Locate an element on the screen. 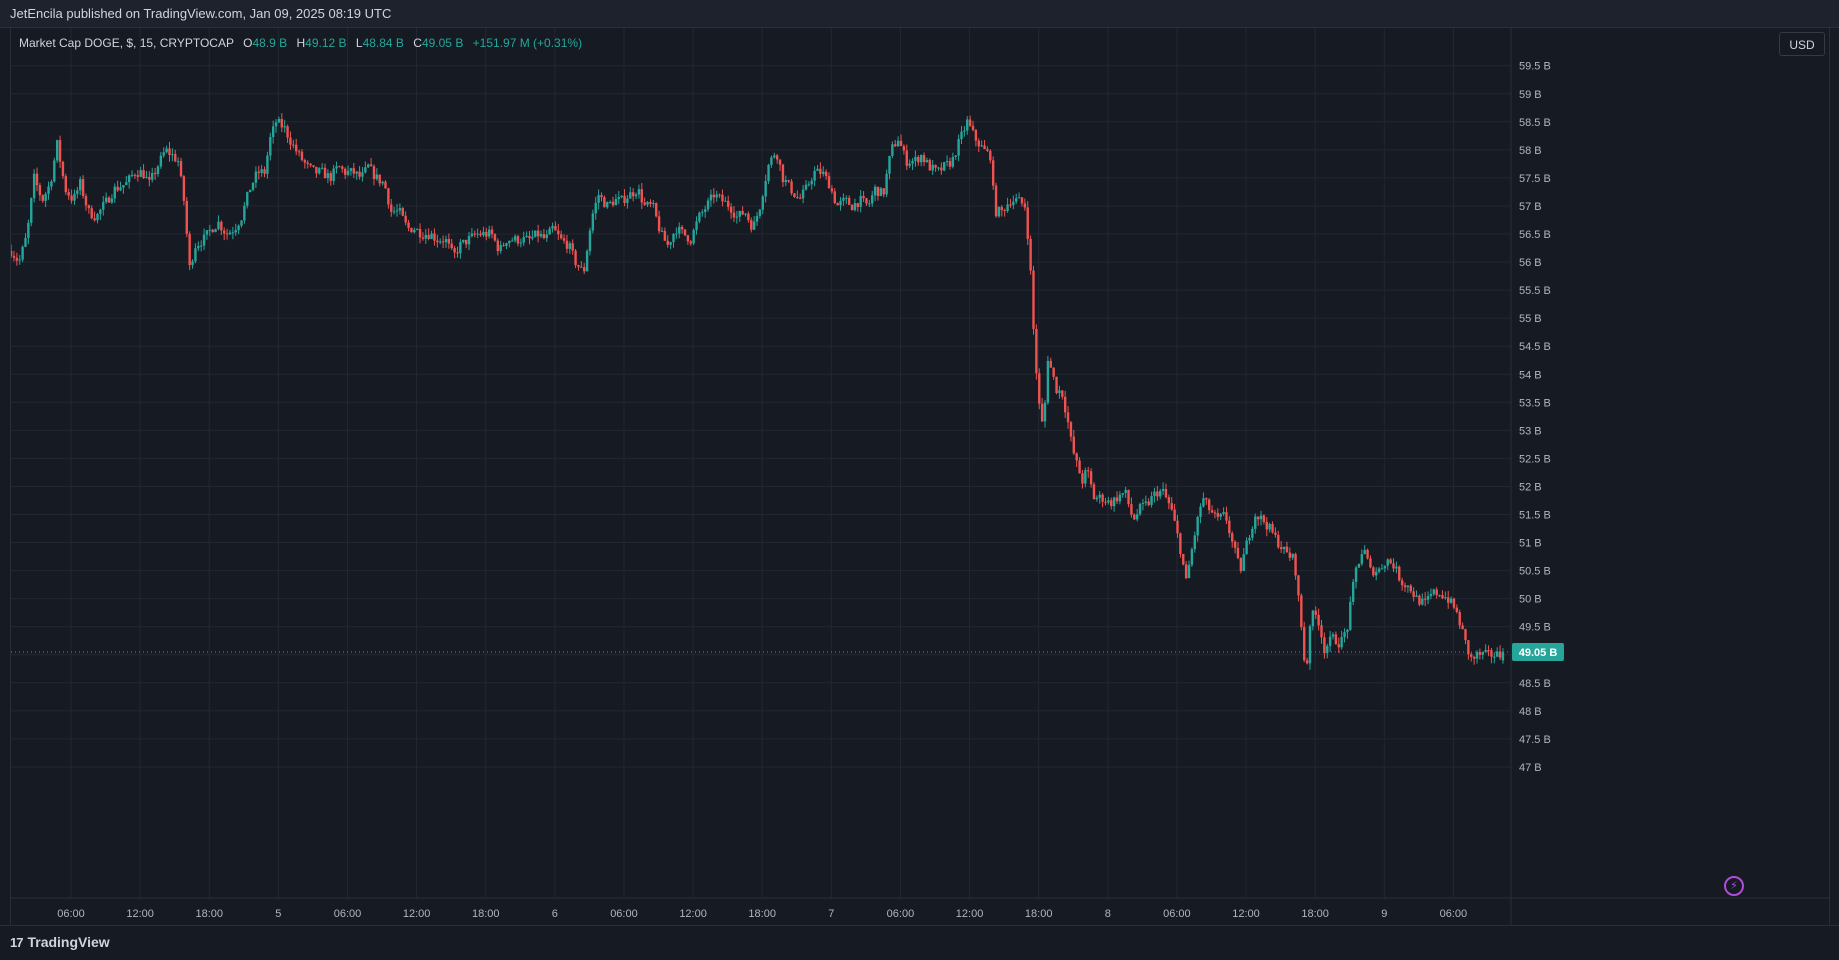  time-tick-label: 5 is located at coordinates (278, 914).